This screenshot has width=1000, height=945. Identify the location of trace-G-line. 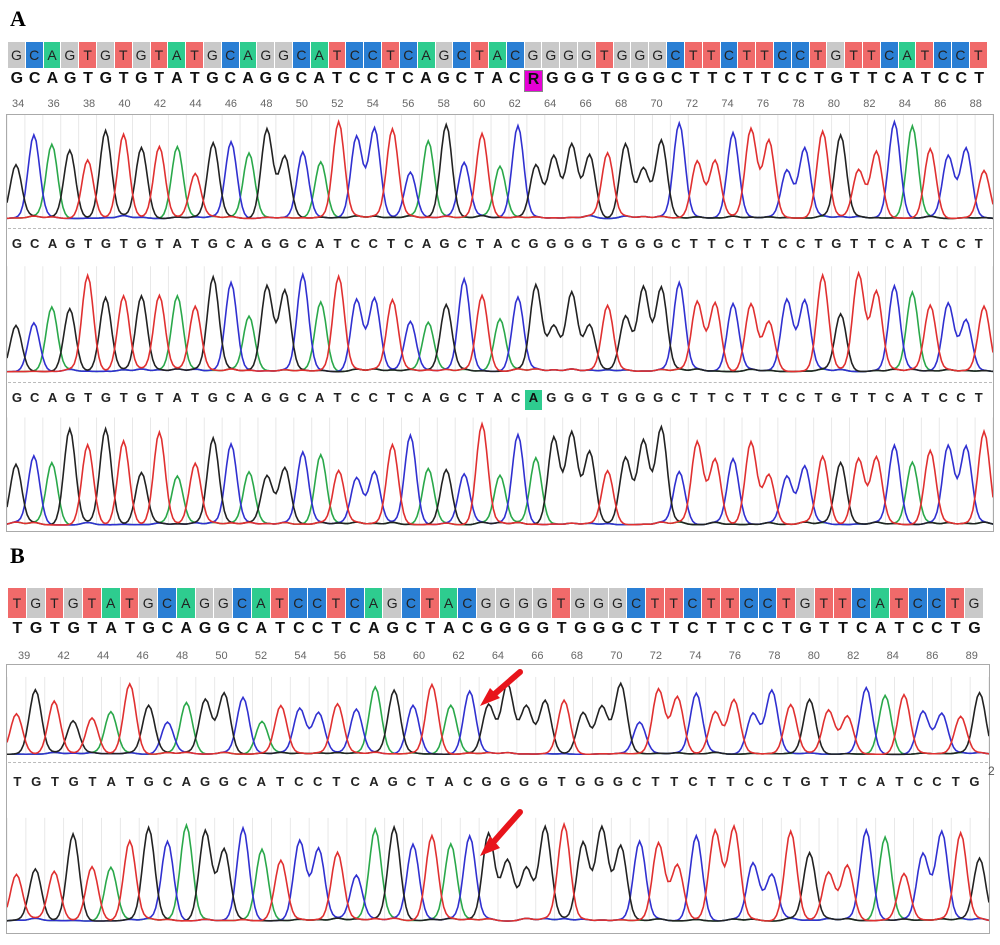
(500, 323).